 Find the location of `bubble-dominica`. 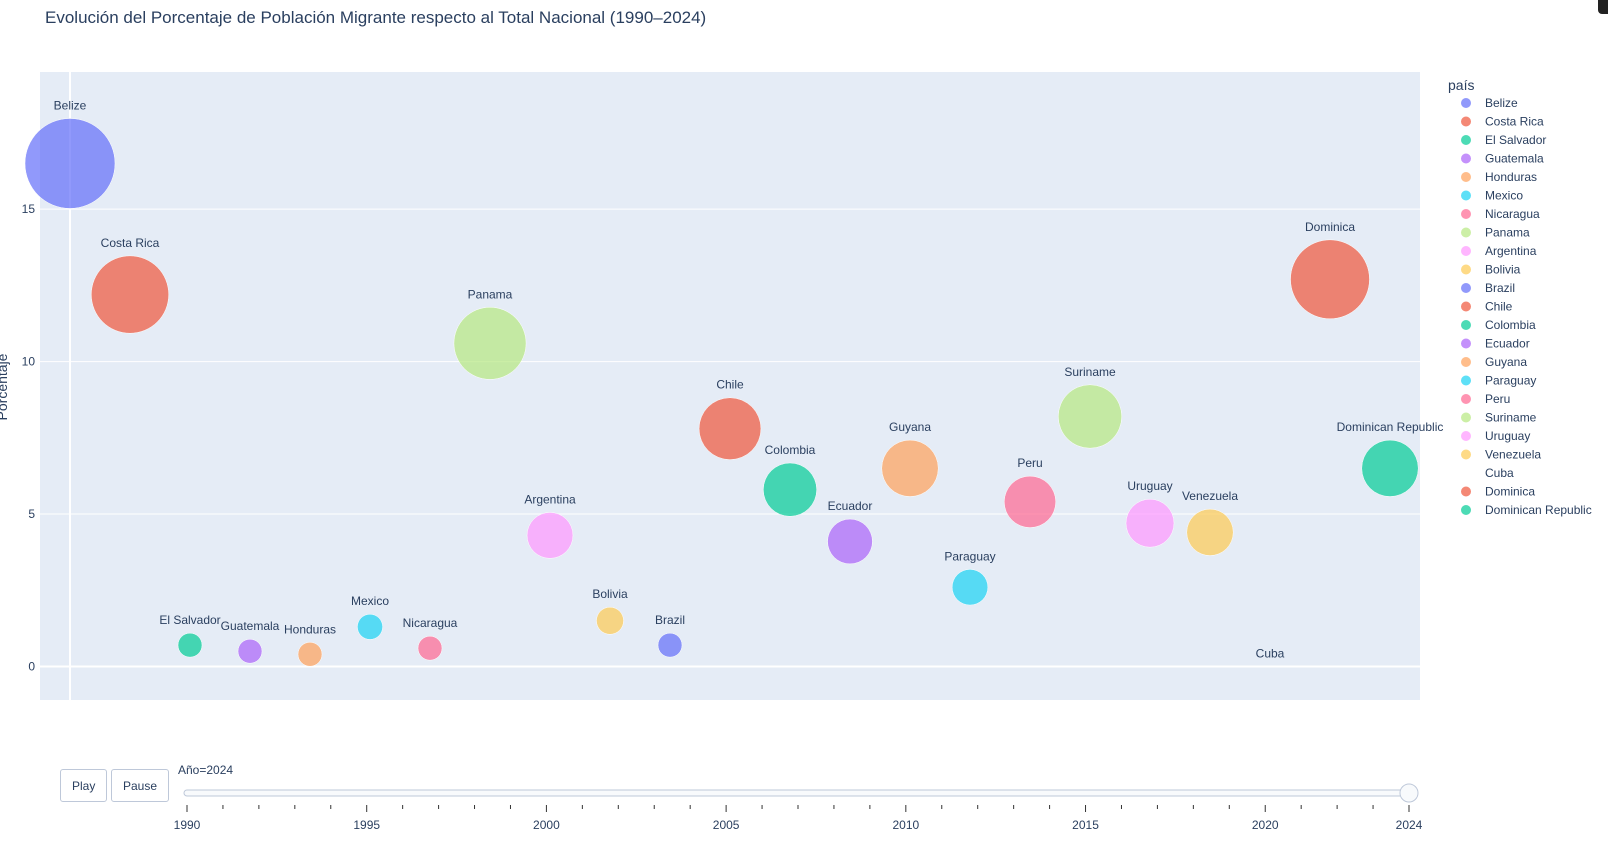

bubble-dominica is located at coordinates (1330, 279).